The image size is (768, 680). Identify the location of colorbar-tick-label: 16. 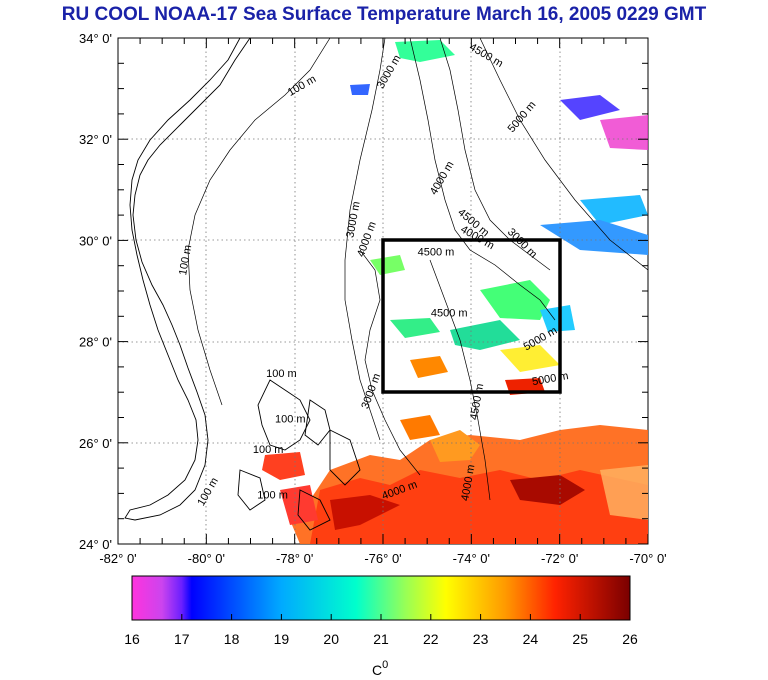
(132, 639).